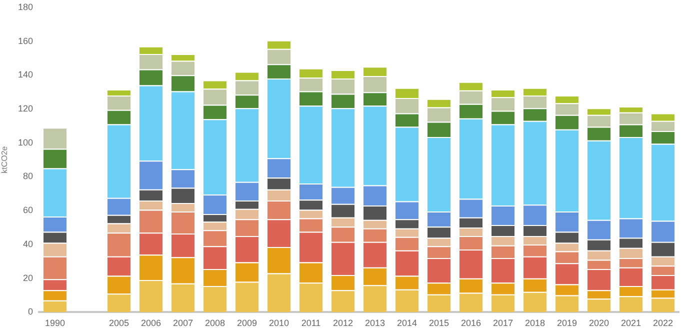 This screenshot has height=335, width=681. I want to click on x-tick-label: 2007, so click(183, 323).